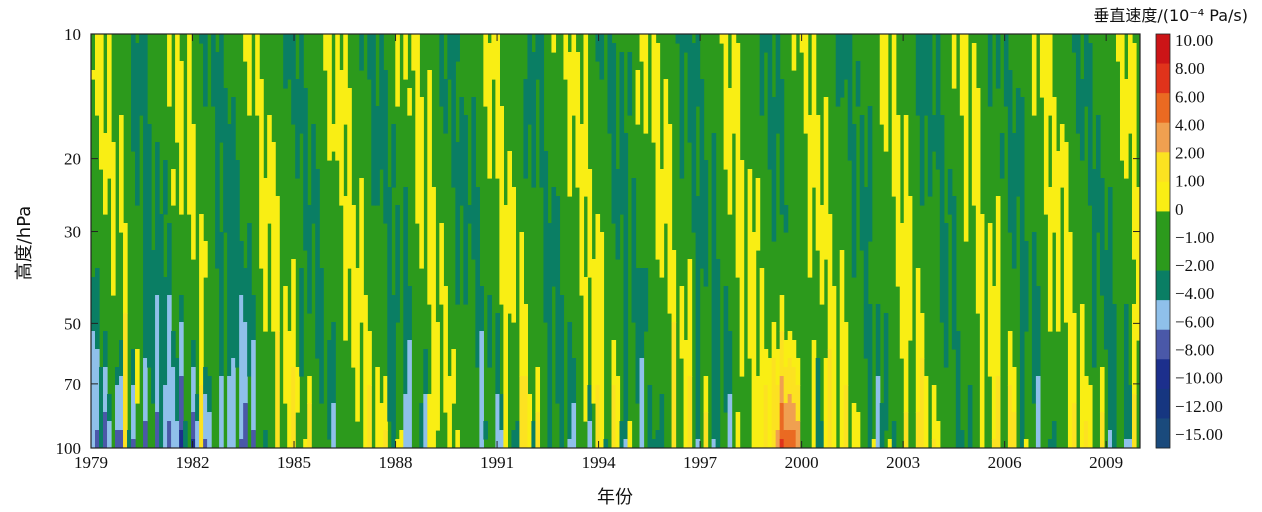  I want to click on x-tick-label: 1979, so click(91, 462).